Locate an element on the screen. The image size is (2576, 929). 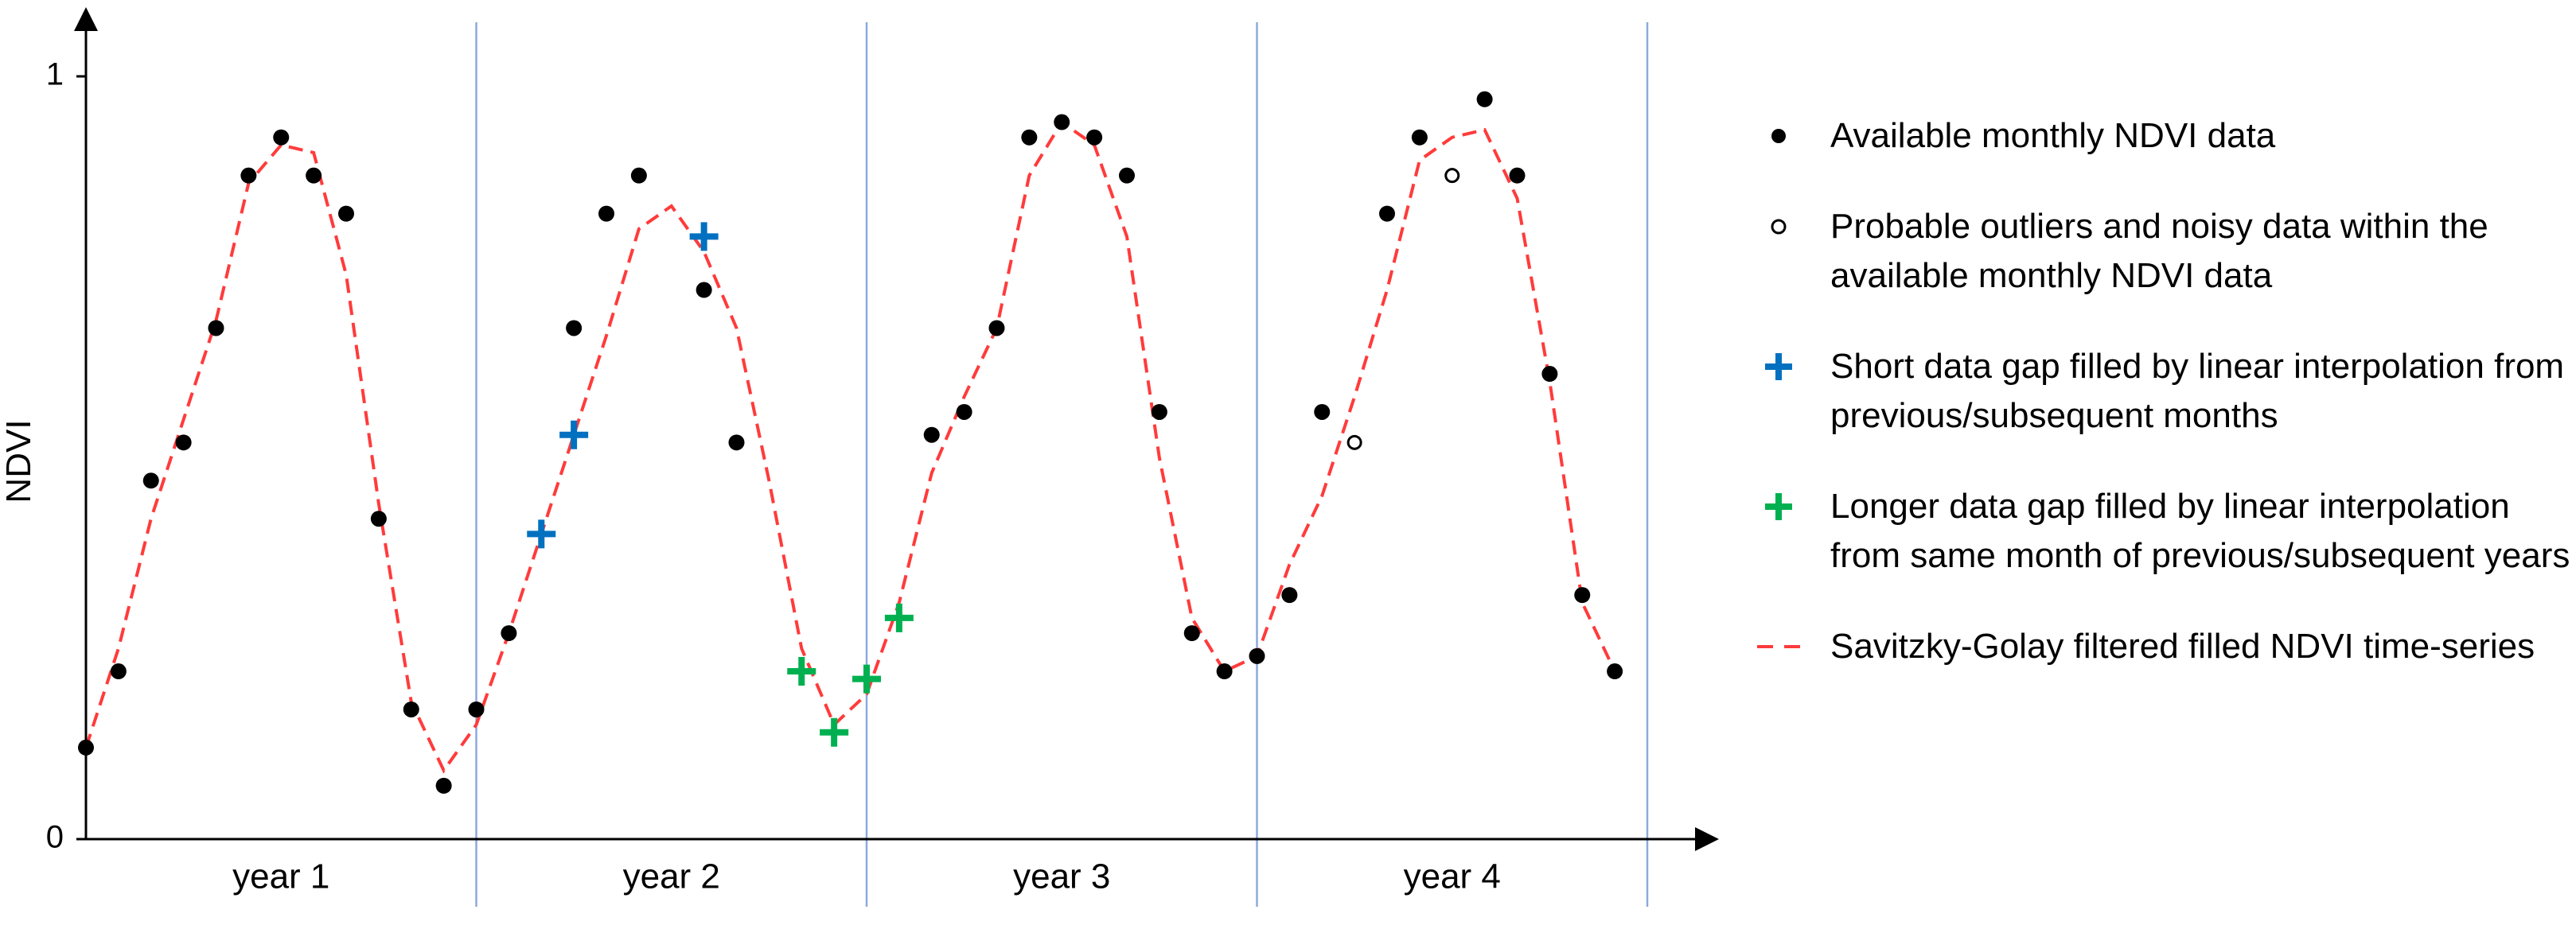
year-labels: year 1 year 2 year 3 year 4 is located at coordinates (866, 877).